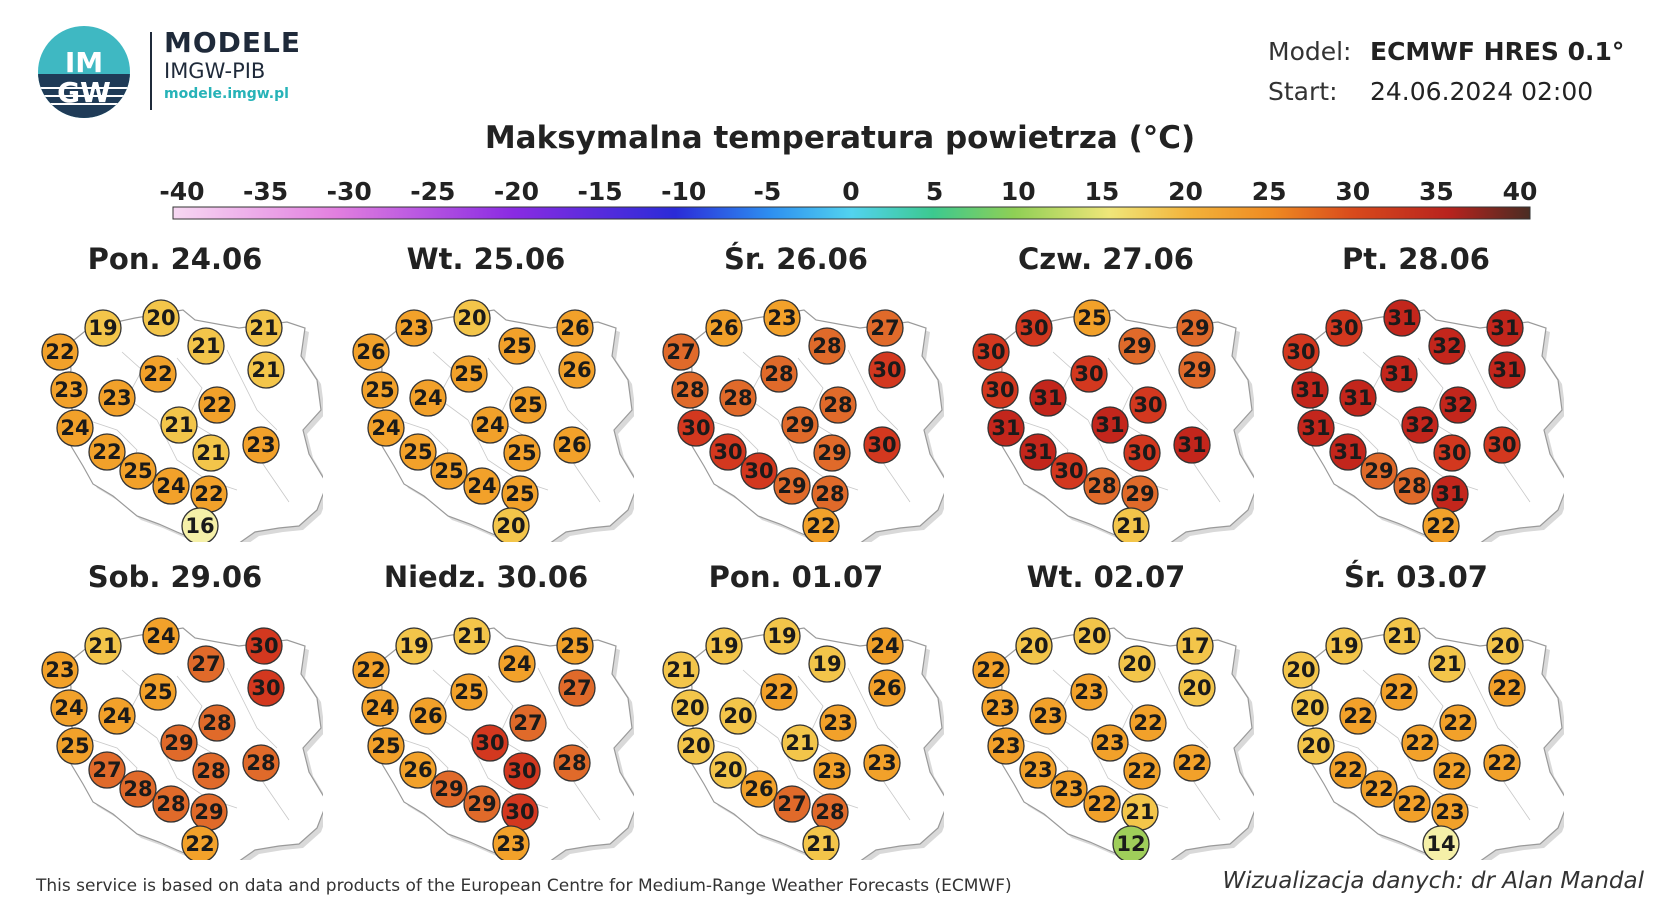 The height and width of the screenshot is (900, 1680). Describe the element at coordinates (1130, 844) in the screenshot. I see `station-value: 12` at that location.